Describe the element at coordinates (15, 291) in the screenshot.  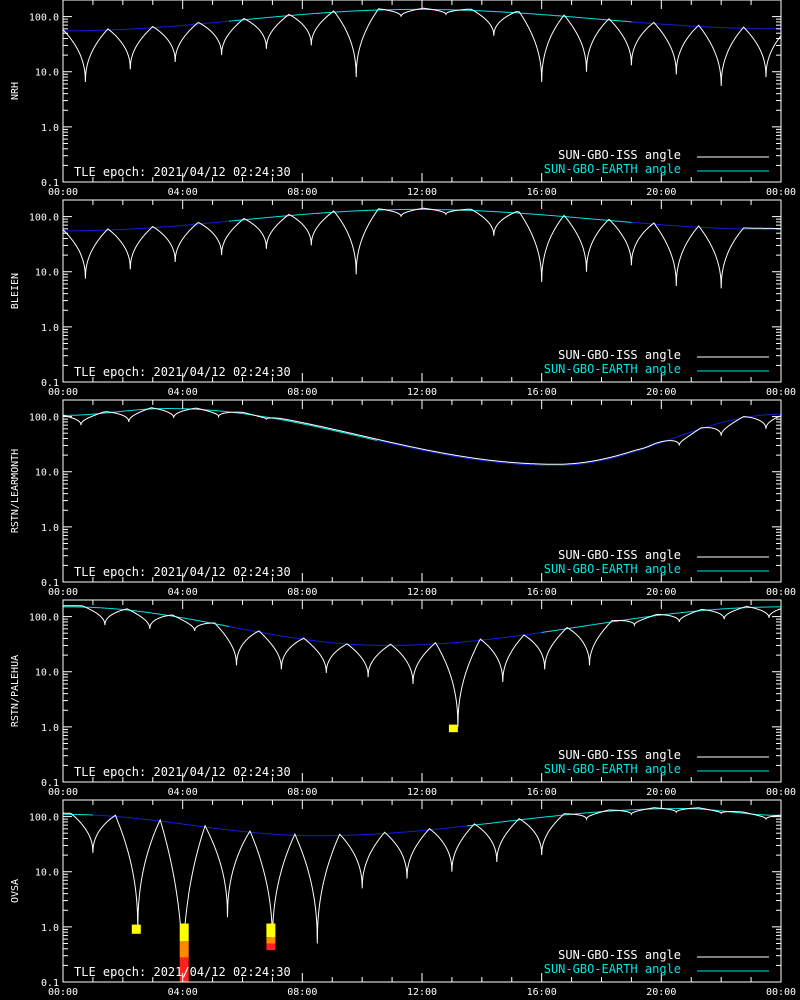
I see `station-label: BLEIEN` at that location.